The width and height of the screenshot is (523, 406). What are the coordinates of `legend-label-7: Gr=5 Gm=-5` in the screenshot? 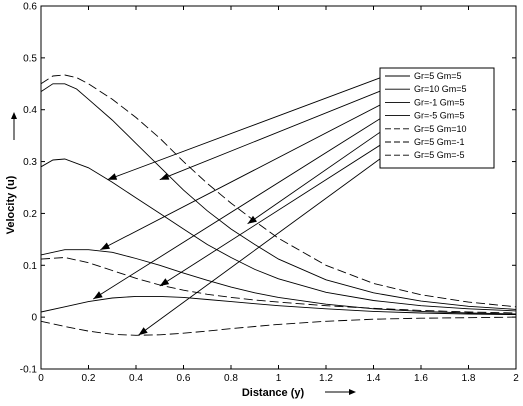 It's located at (439, 155).